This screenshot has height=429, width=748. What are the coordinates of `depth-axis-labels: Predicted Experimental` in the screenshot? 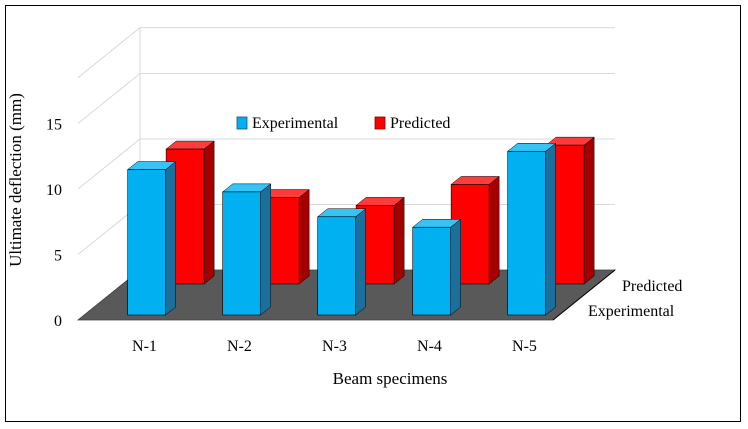 It's located at (617, 295).